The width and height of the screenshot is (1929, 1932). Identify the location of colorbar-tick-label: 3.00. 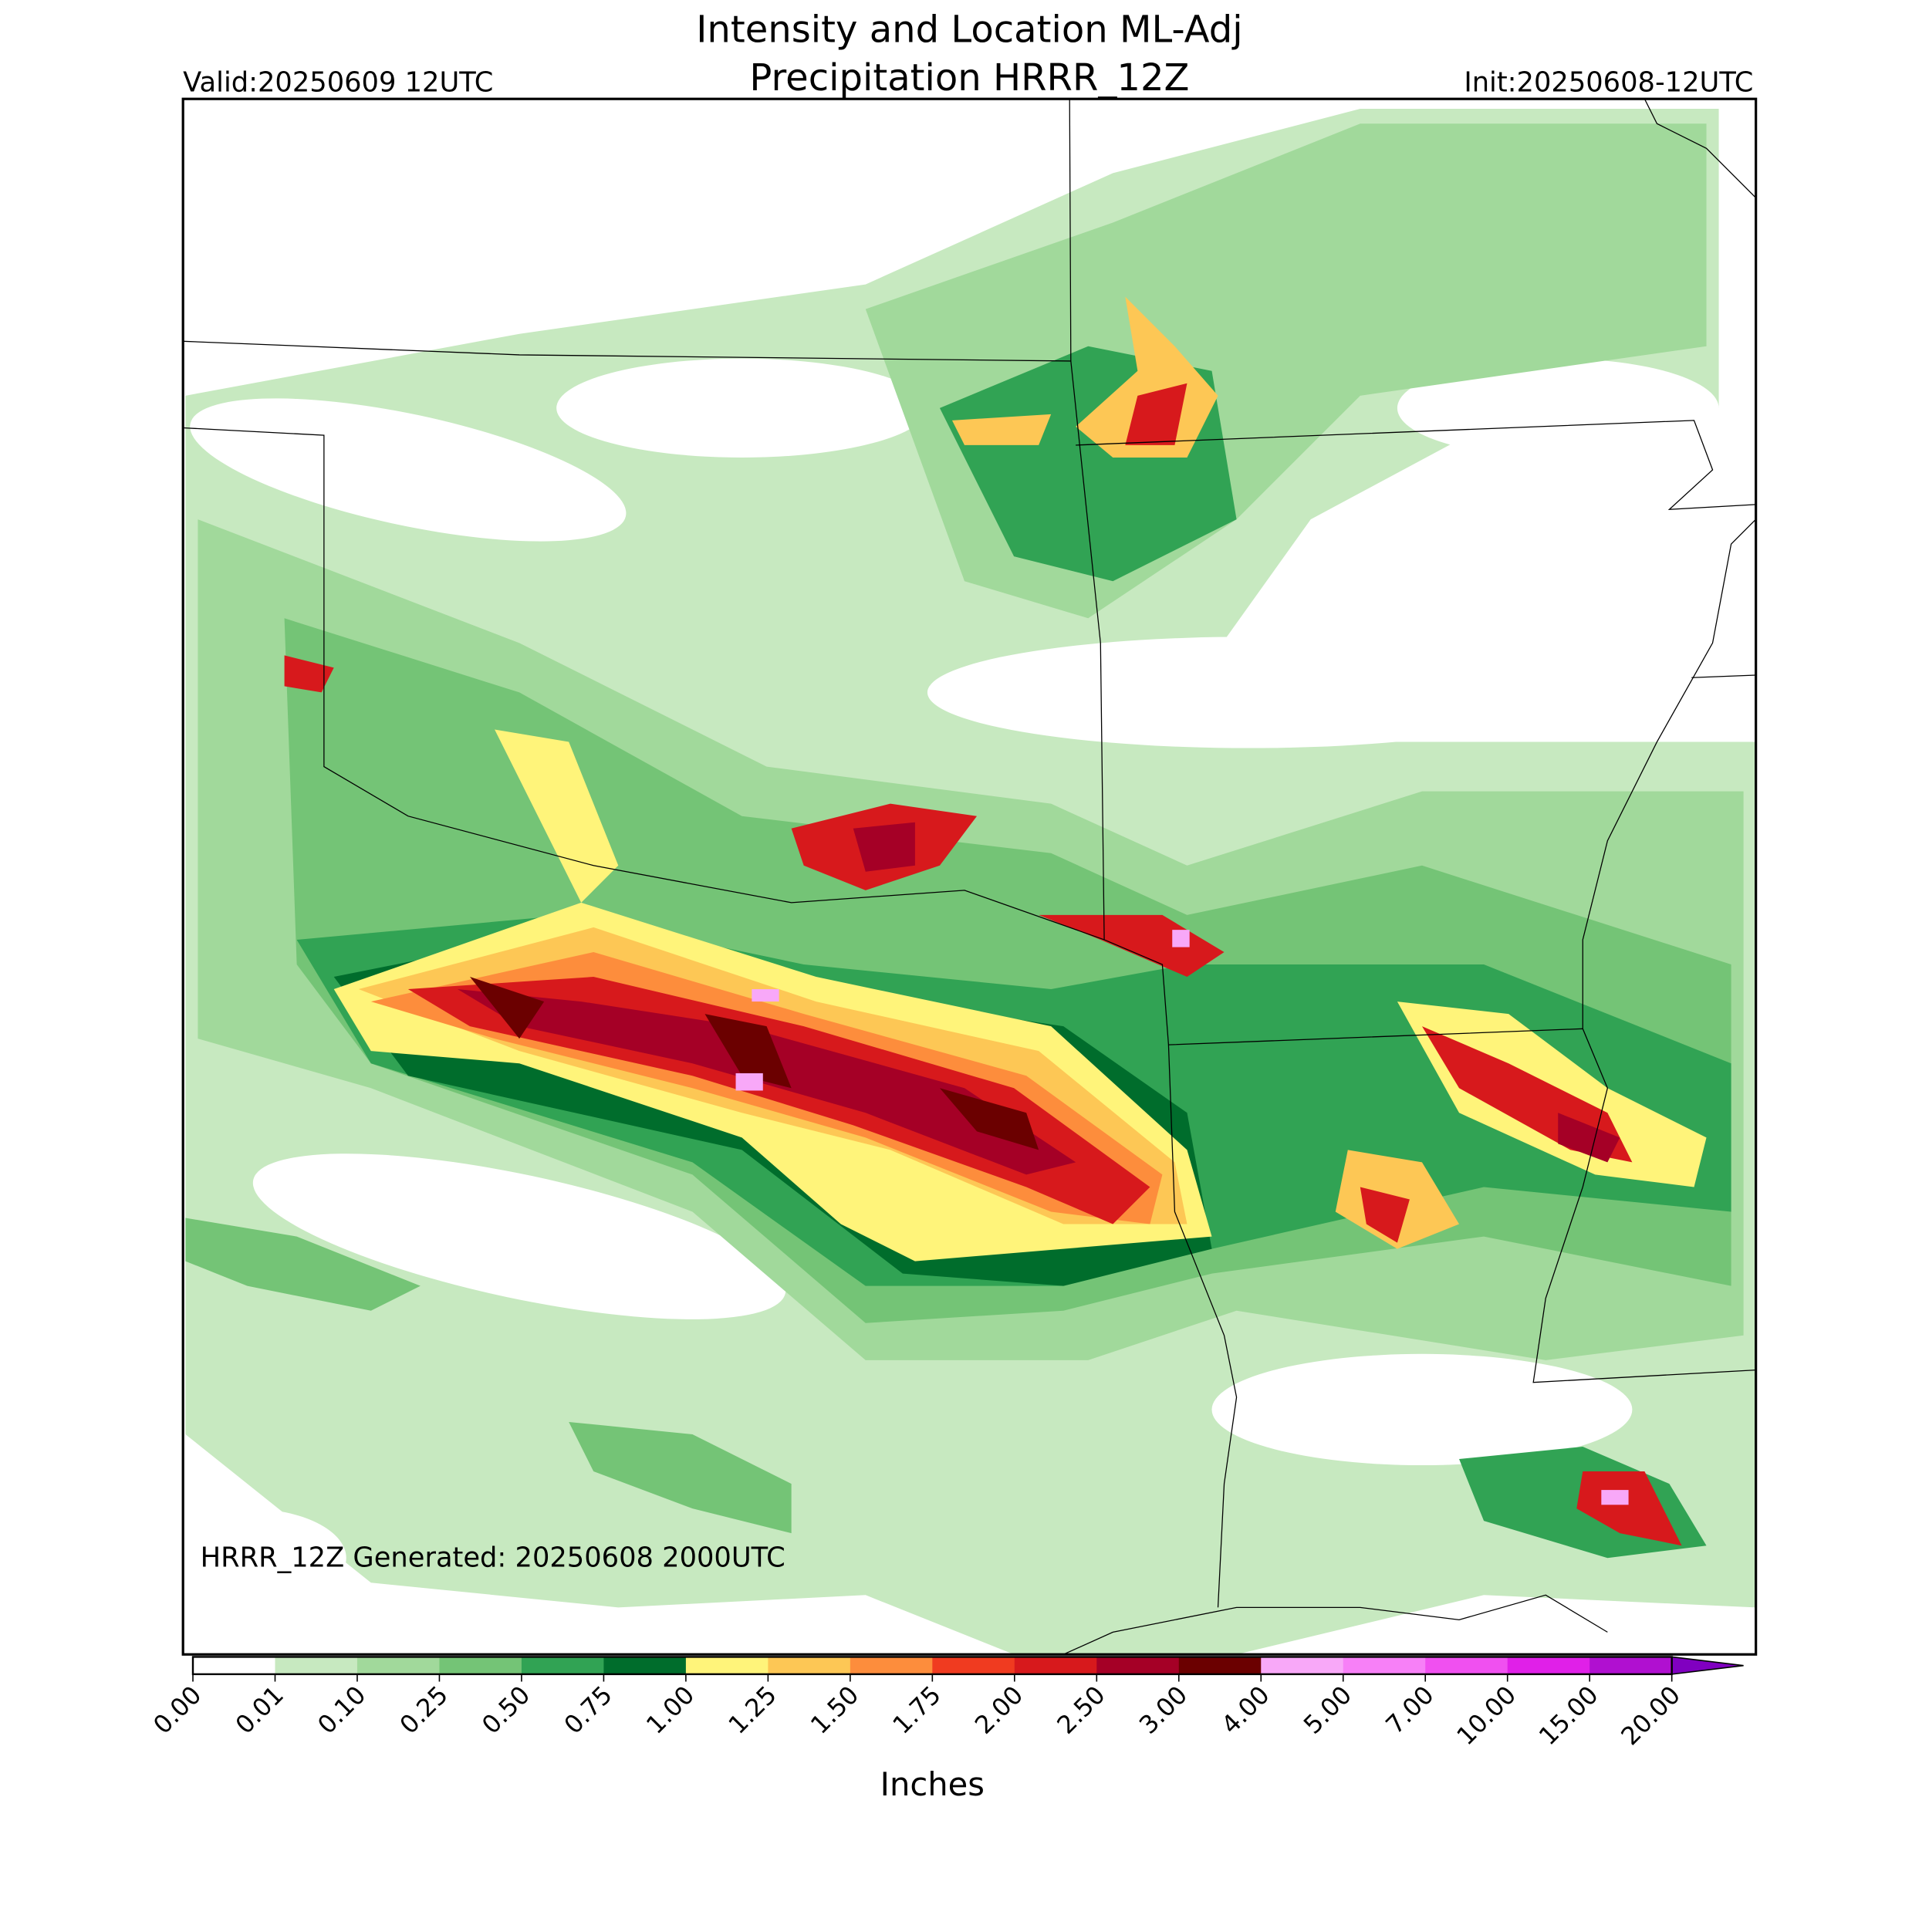
(1163, 1710).